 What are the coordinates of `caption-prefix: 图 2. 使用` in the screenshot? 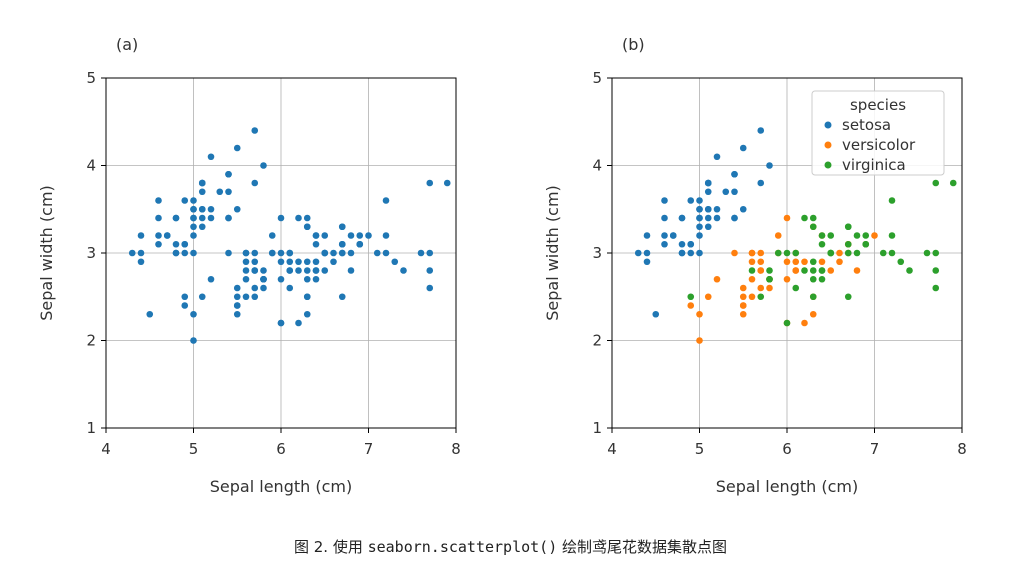 It's located at (330, 547).